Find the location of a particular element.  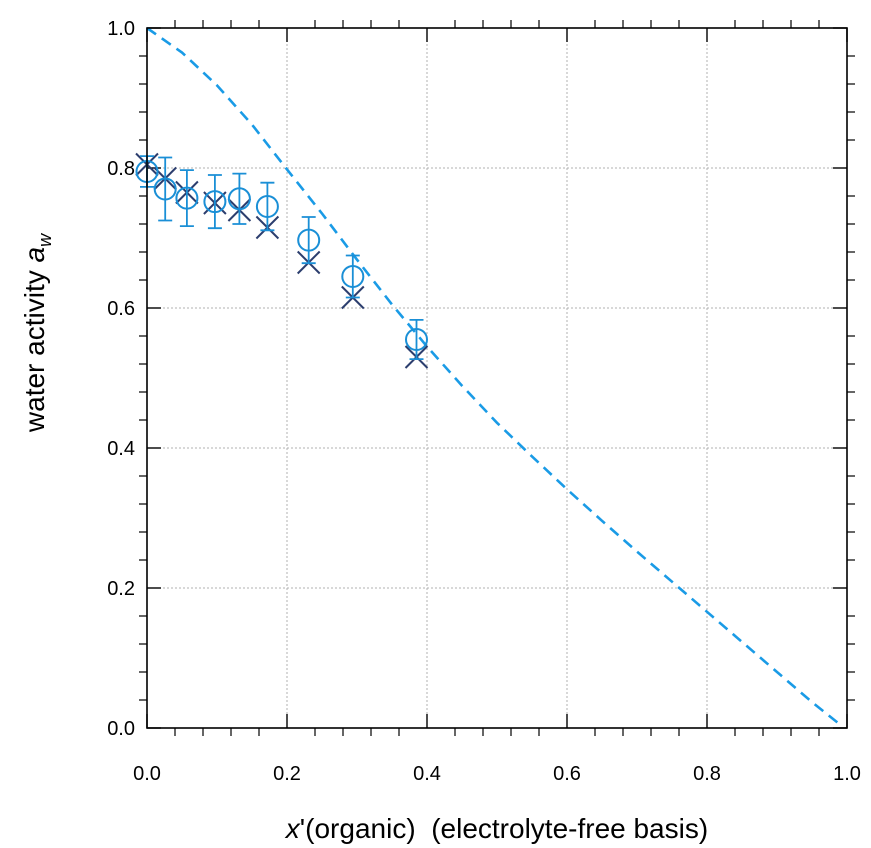

x-axis-label: x'(organic) (electrolyte-free basis) is located at coordinates (496, 828).